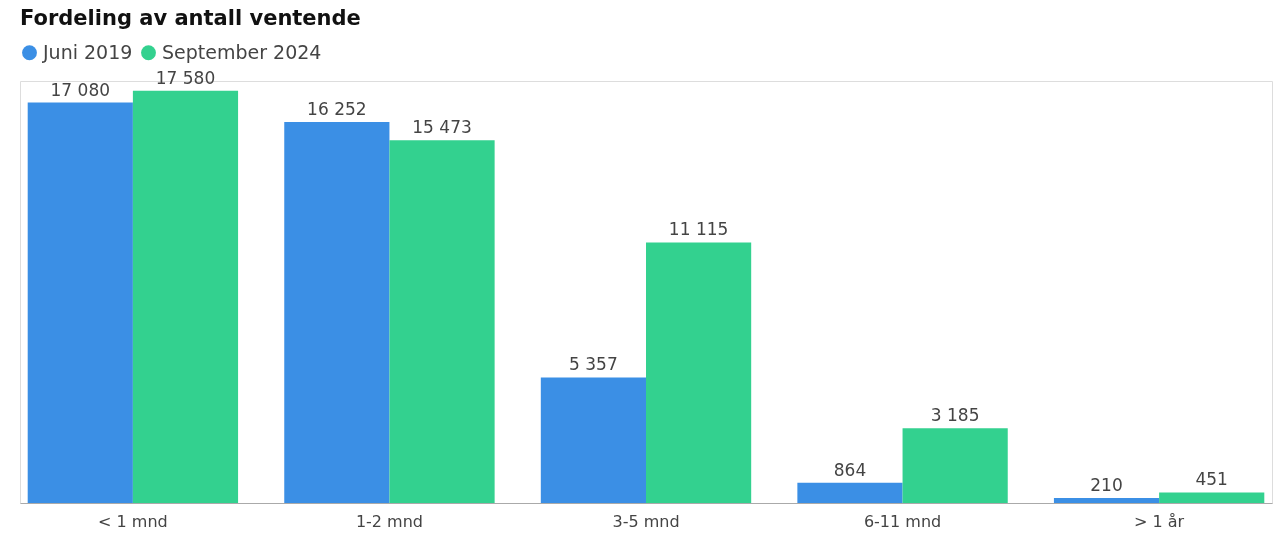 The image size is (1284, 537). What do you see at coordinates (902, 521) in the screenshot?
I see `x-tick-label: 6-11 mnd` at bounding box center [902, 521].